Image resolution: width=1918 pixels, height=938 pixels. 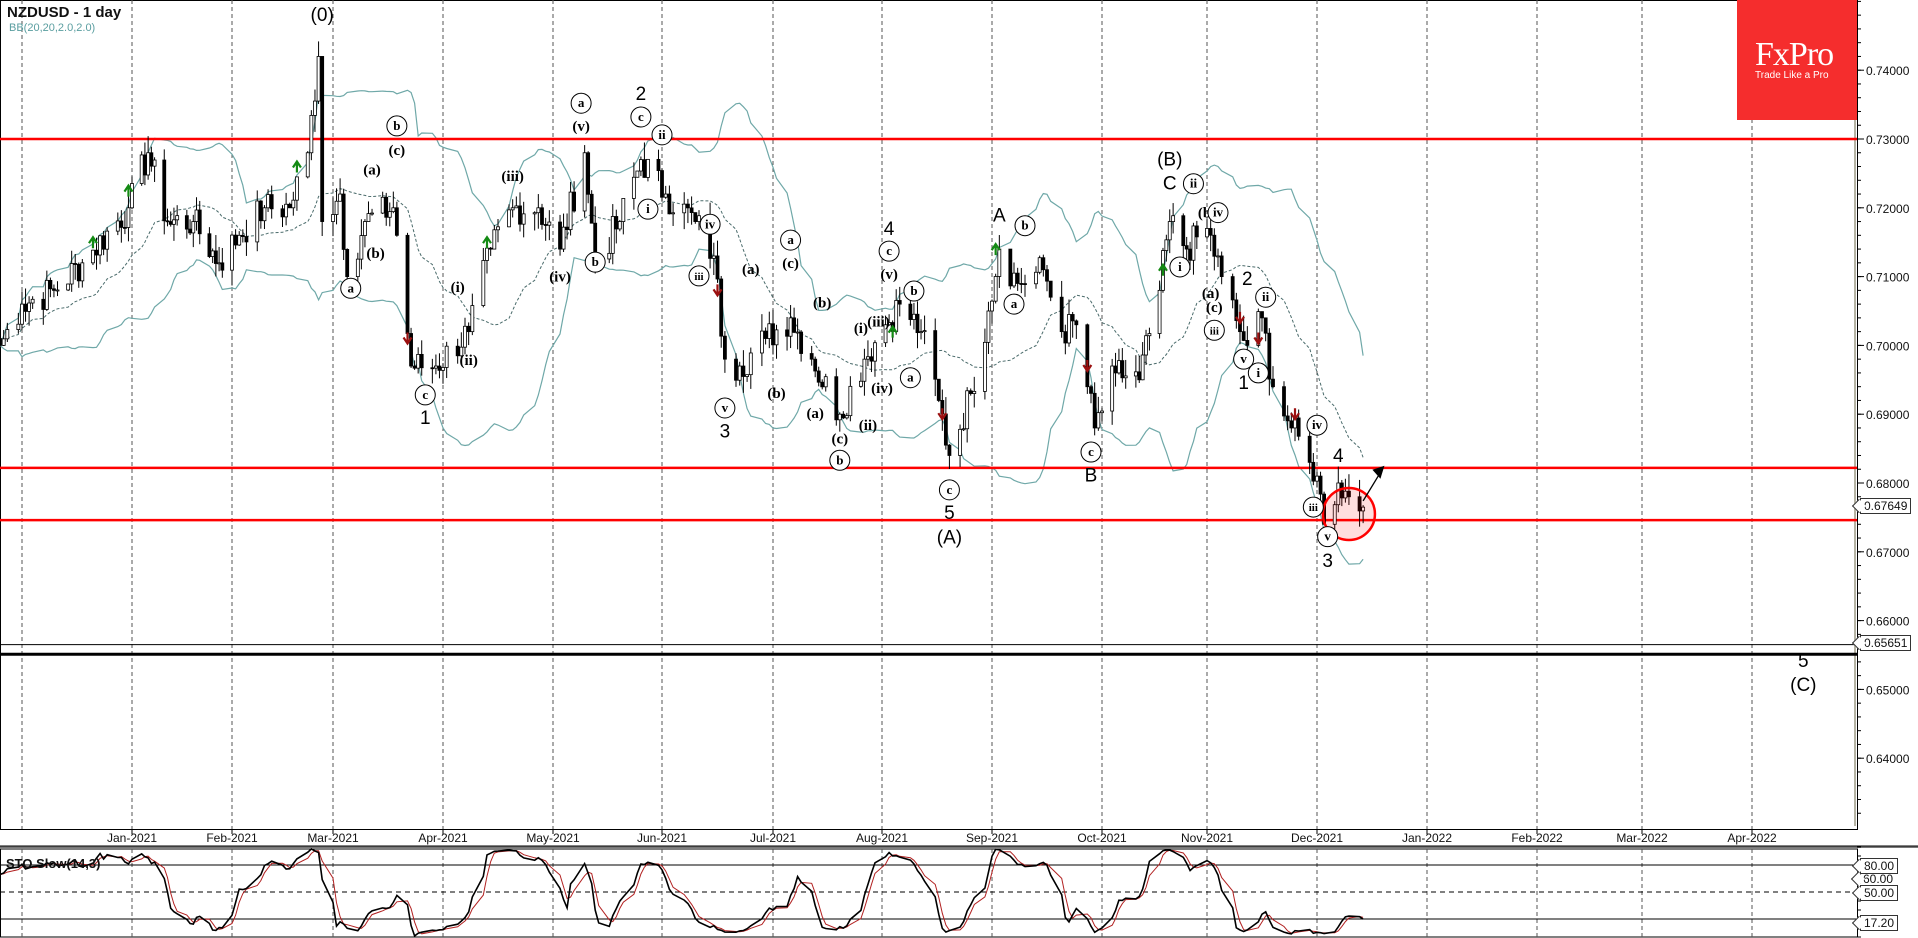 I want to click on x-tick-label: Jan-2021, so click(x=132, y=838).